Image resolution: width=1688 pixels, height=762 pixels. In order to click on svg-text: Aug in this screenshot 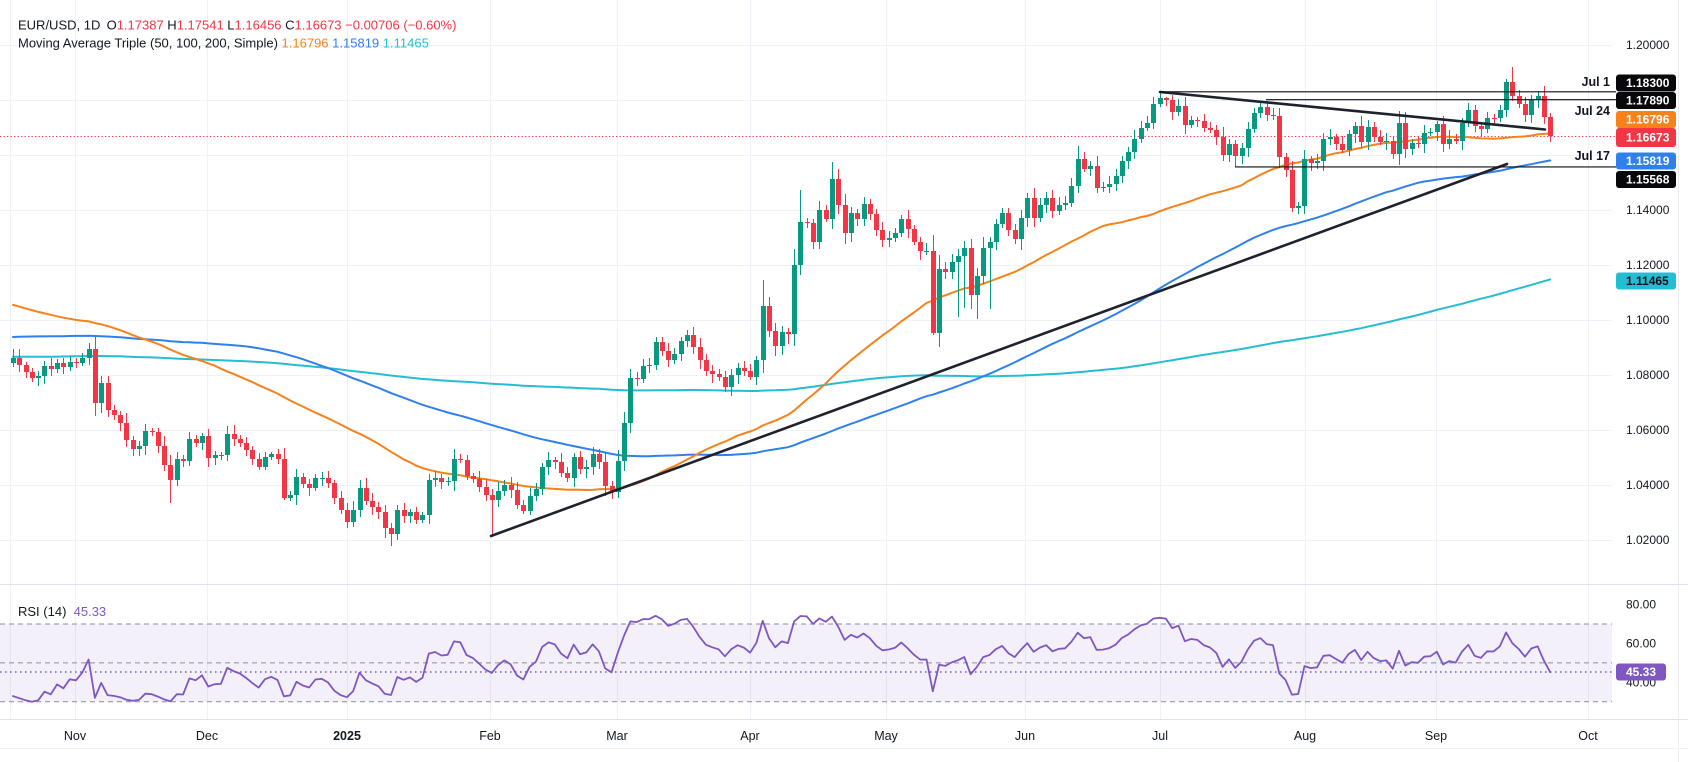, I will do `click(1305, 736)`.